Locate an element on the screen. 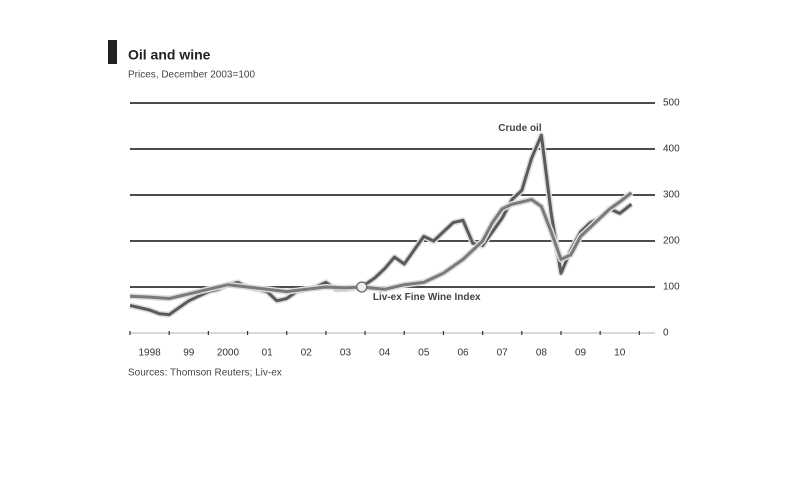  source: Sources: Thomson Reuters; Liv-ex is located at coordinates (205, 373).